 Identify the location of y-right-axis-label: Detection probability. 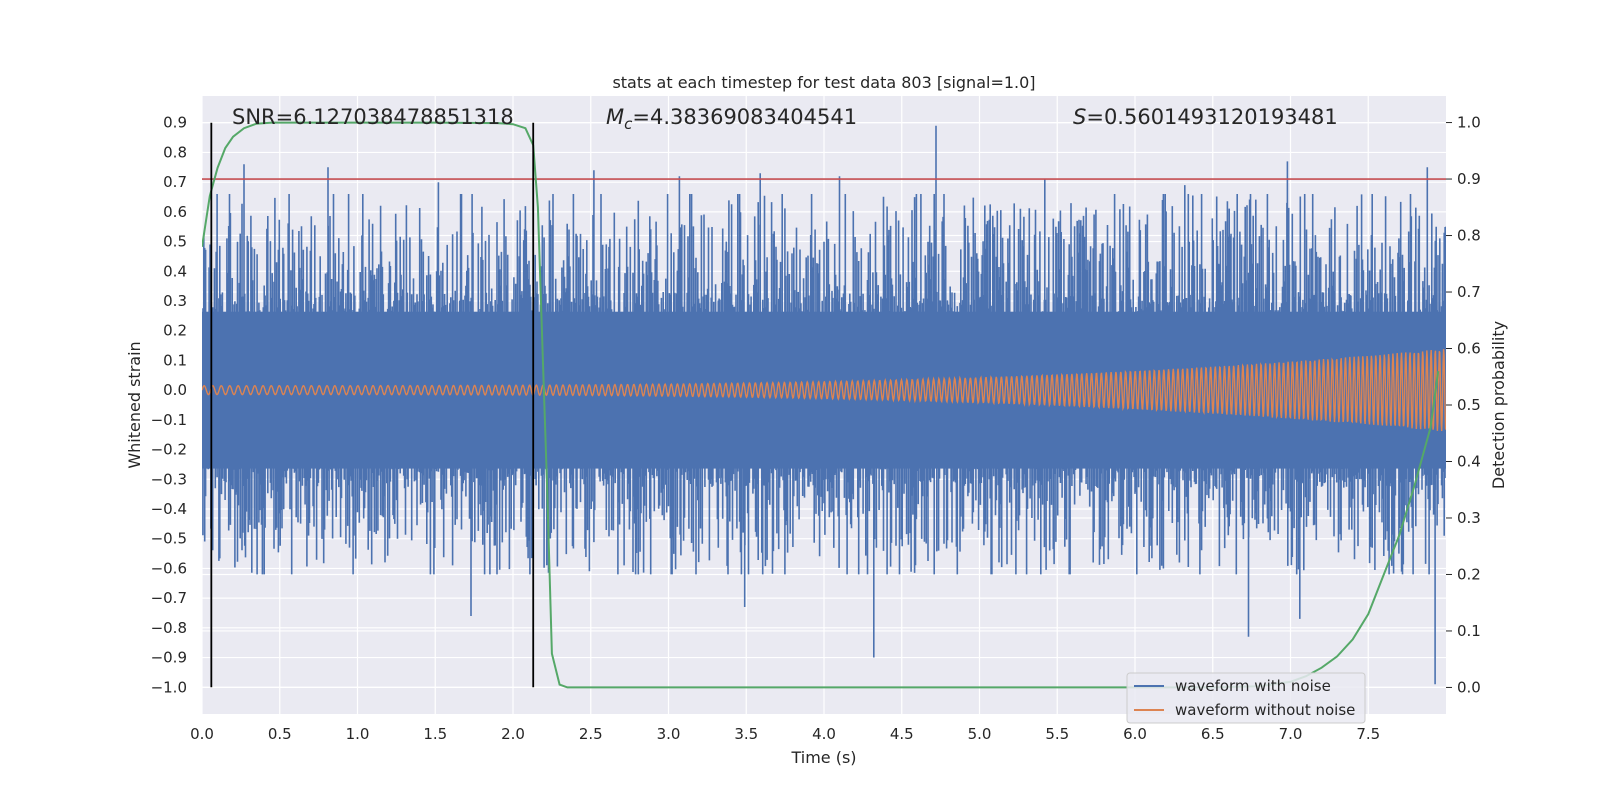
(1498, 405).